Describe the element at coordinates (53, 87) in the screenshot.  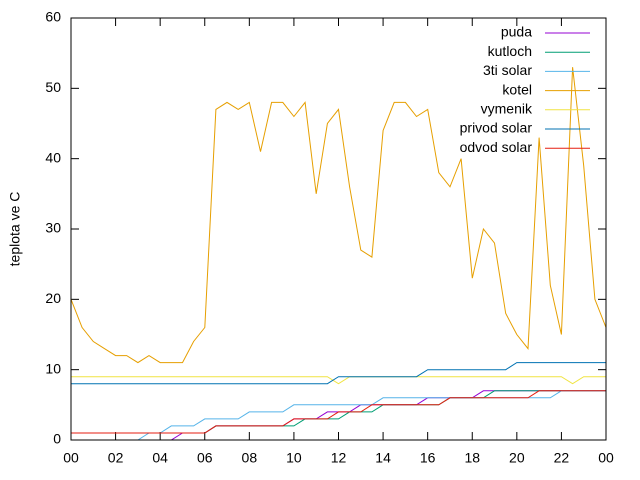
I see `y-tick-label: 50` at that location.